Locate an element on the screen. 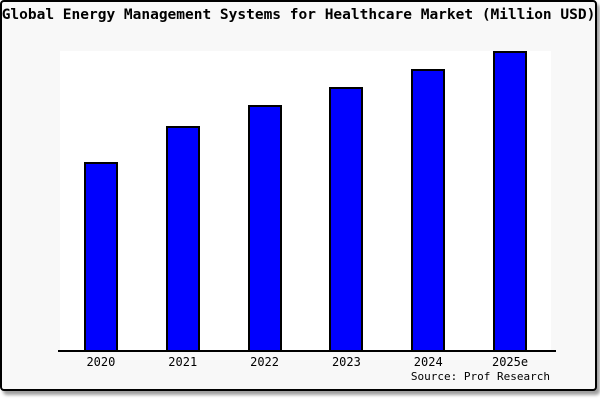 The width and height of the screenshot is (600, 400). bar-2025e is located at coordinates (510, 200).